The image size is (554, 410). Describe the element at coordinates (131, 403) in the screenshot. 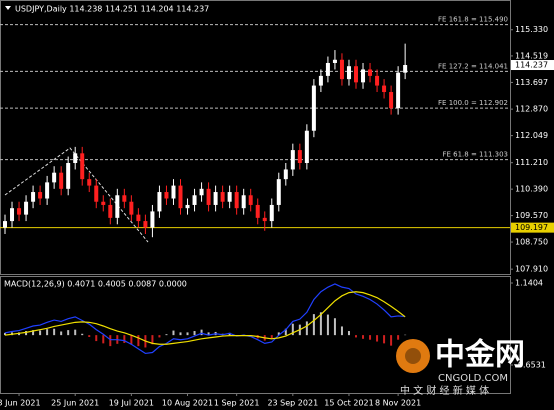

I see `x-tick-label: 19 Jul 2021` at that location.